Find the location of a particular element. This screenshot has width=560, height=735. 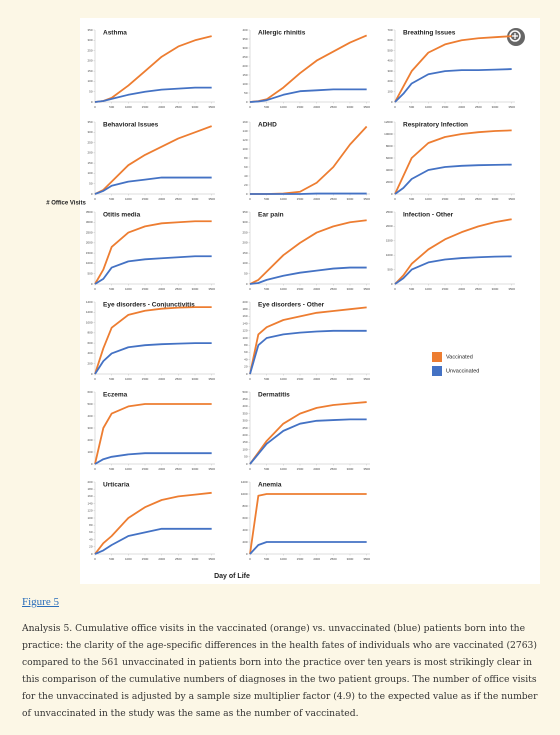

y-axis-label: # Office Visits is located at coordinates (66, 204).